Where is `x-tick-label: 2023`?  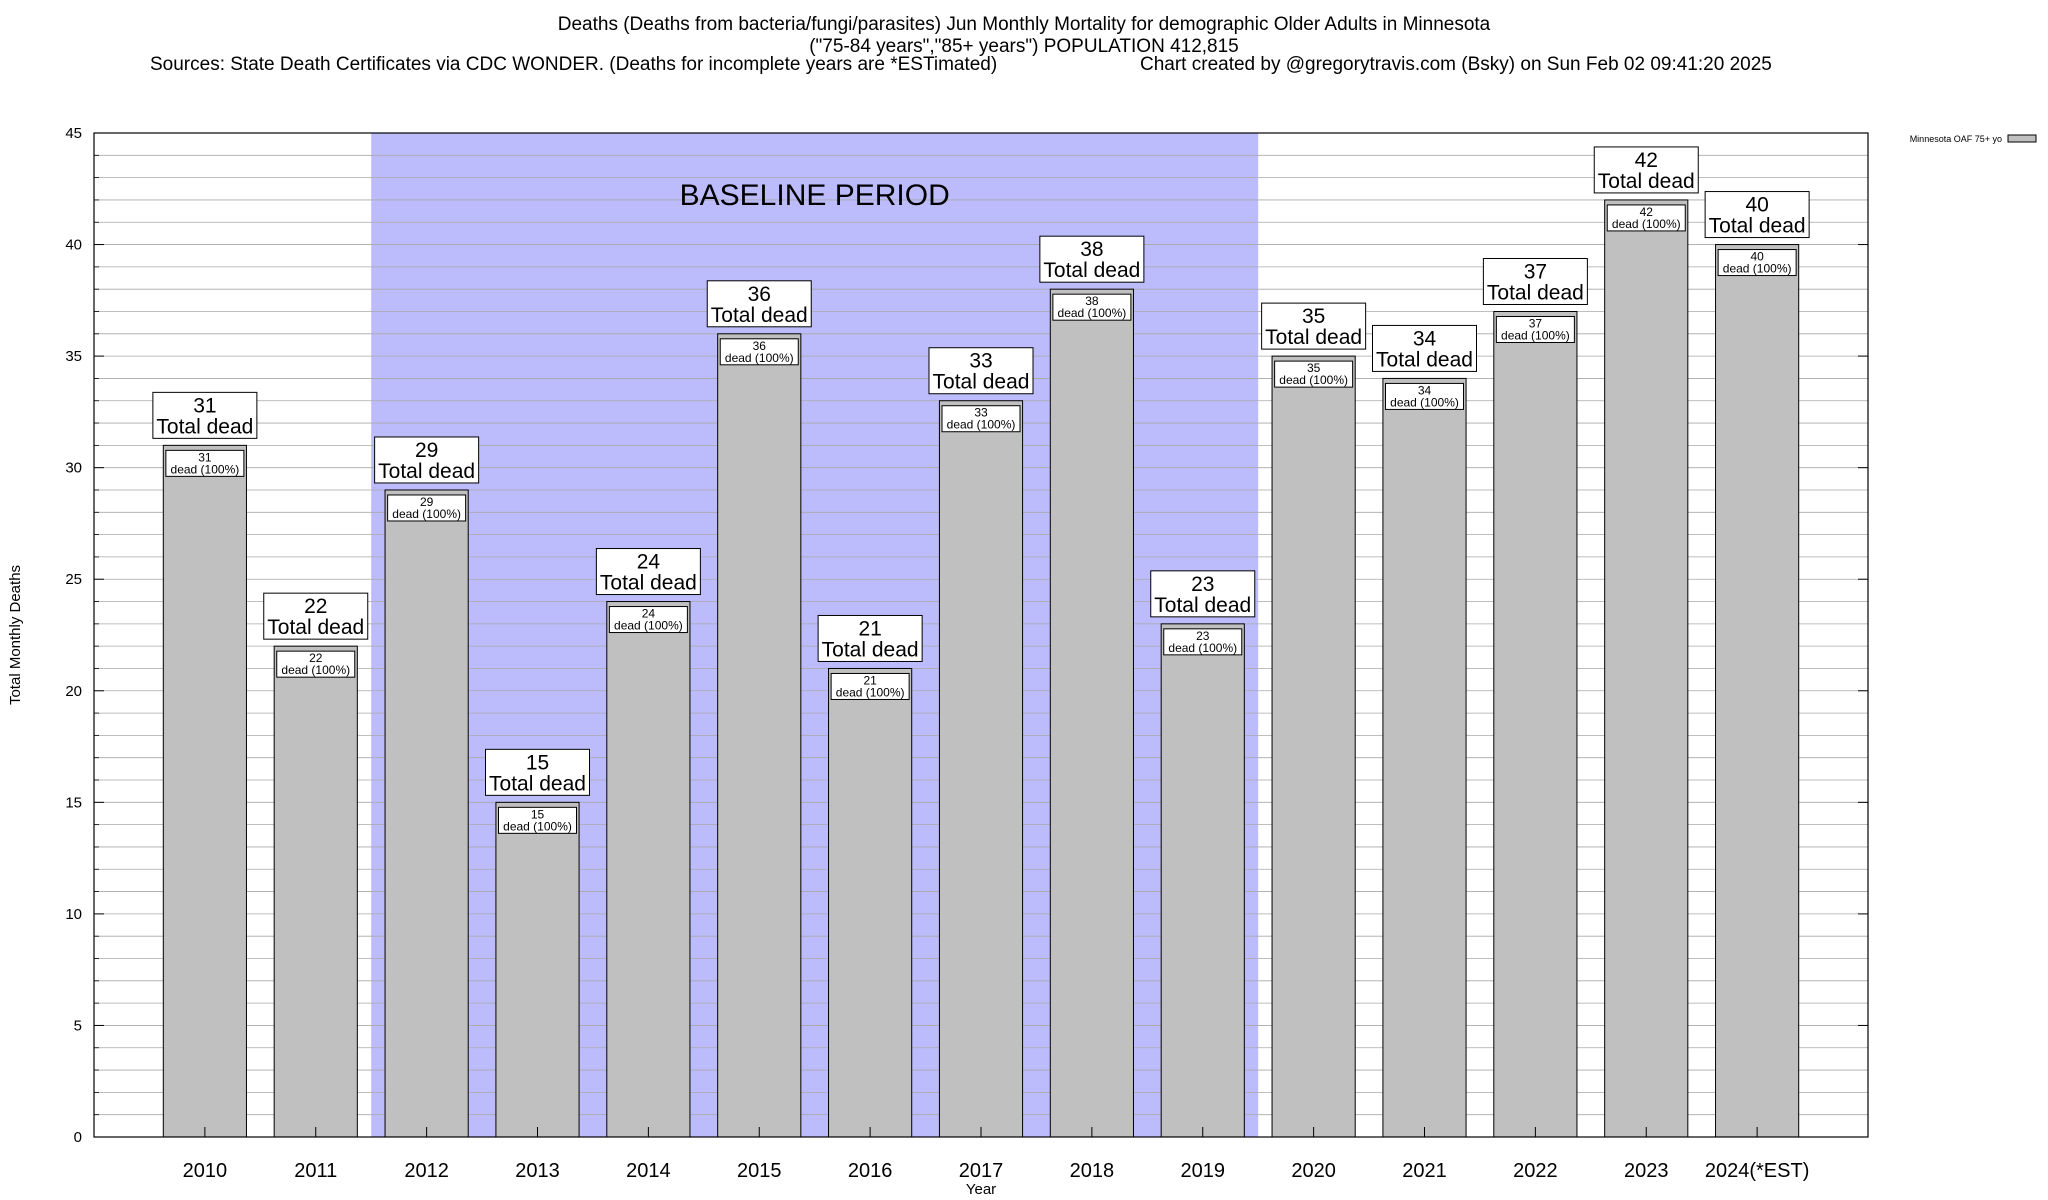 x-tick-label: 2023 is located at coordinates (1646, 1171).